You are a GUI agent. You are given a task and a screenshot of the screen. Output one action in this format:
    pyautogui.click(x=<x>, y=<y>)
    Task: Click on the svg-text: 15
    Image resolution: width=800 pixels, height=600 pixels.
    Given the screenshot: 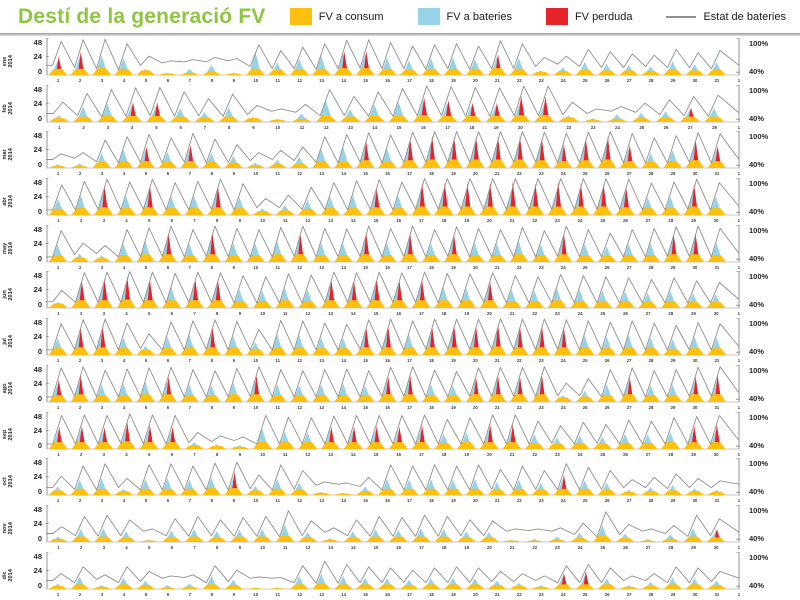 What is the action you would take?
    pyautogui.click(x=365, y=173)
    